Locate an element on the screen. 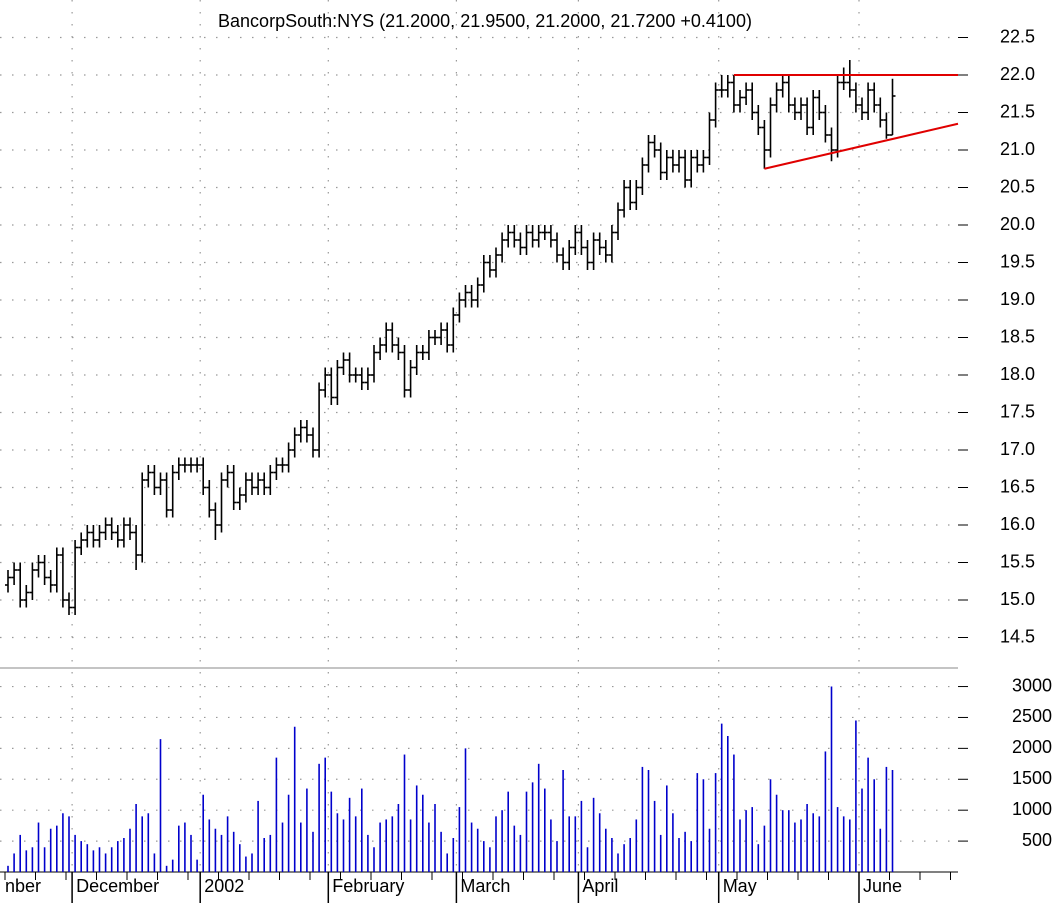 This screenshot has height=903, width=1061. y-tick-label: 16.0 is located at coordinates (1017, 524).